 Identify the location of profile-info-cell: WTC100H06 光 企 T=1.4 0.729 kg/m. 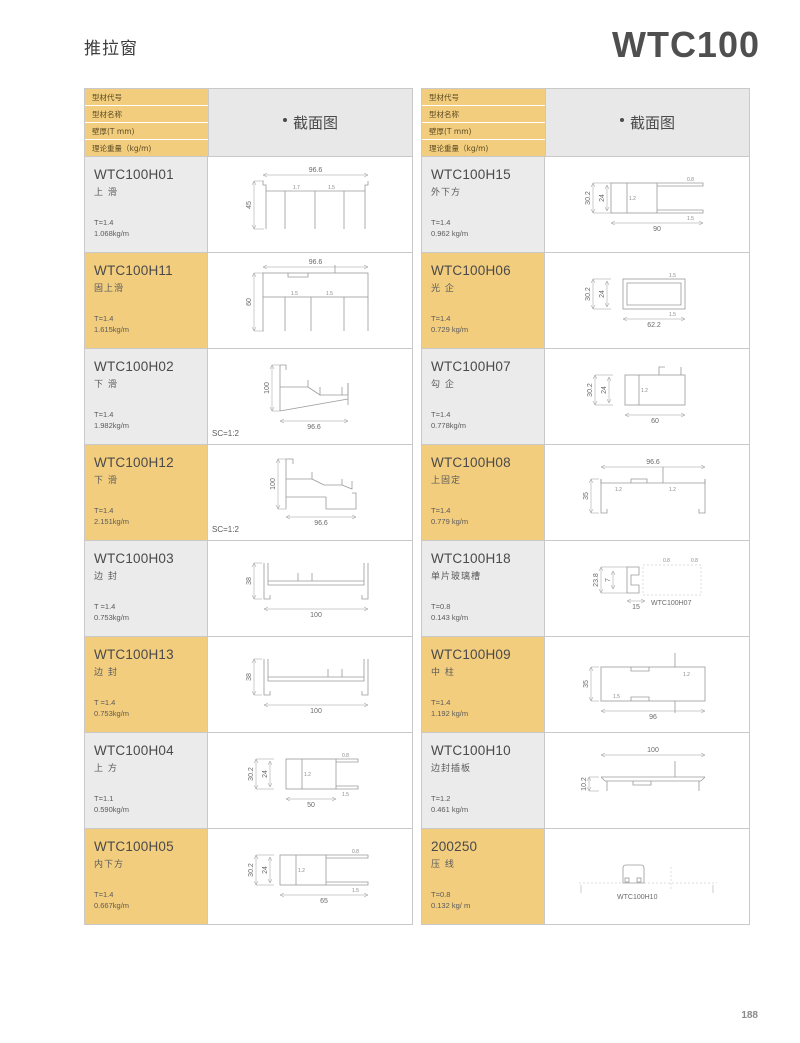
(483, 300).